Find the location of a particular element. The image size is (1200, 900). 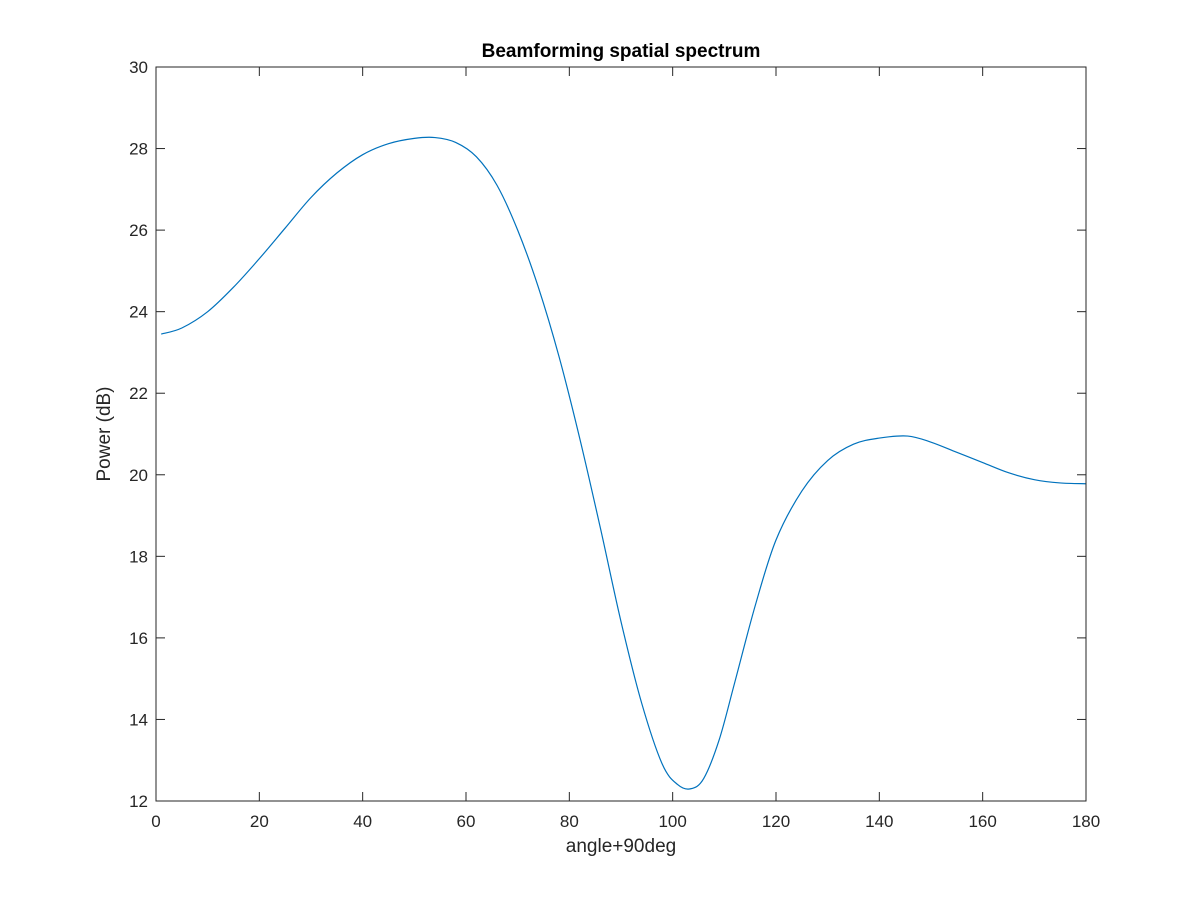

x-tick-label: 180 is located at coordinates (1086, 821).